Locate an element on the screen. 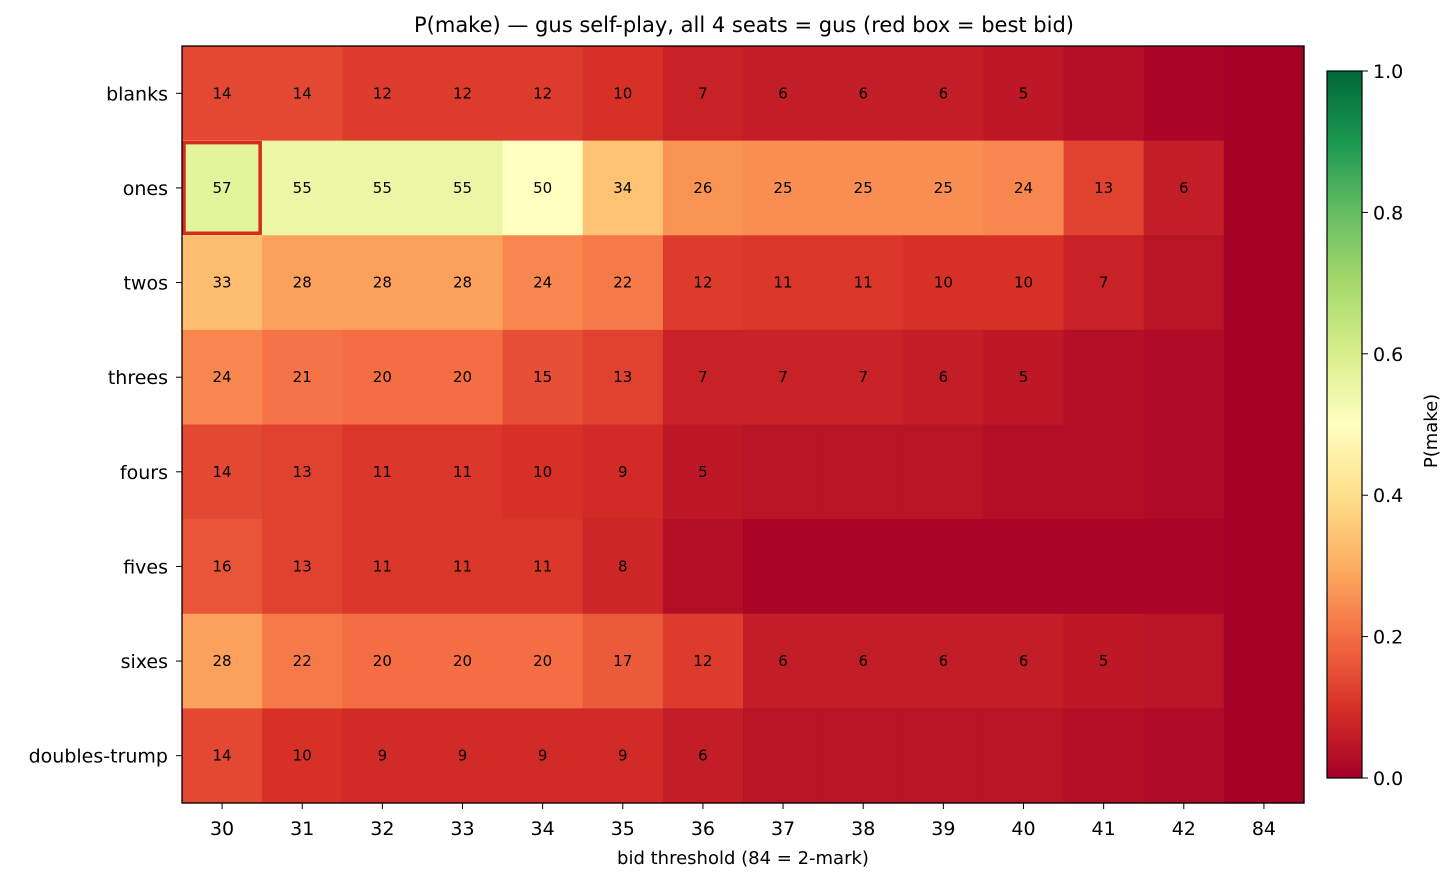  cell-value-label: 14 is located at coordinates (222, 756).